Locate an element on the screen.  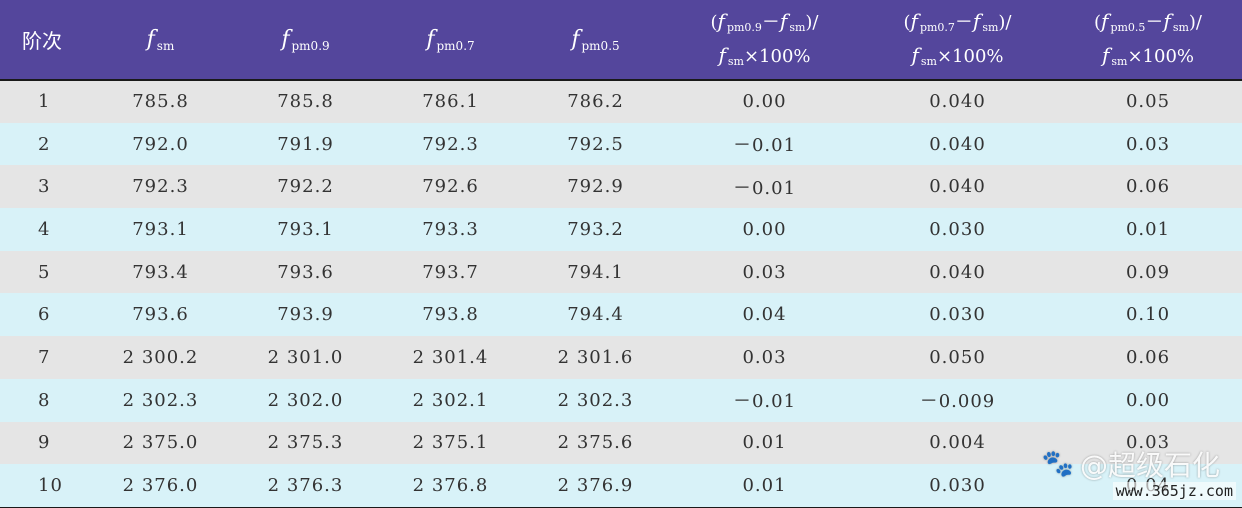
header-fpm09: f pm0.9 is located at coordinates (305, 40).